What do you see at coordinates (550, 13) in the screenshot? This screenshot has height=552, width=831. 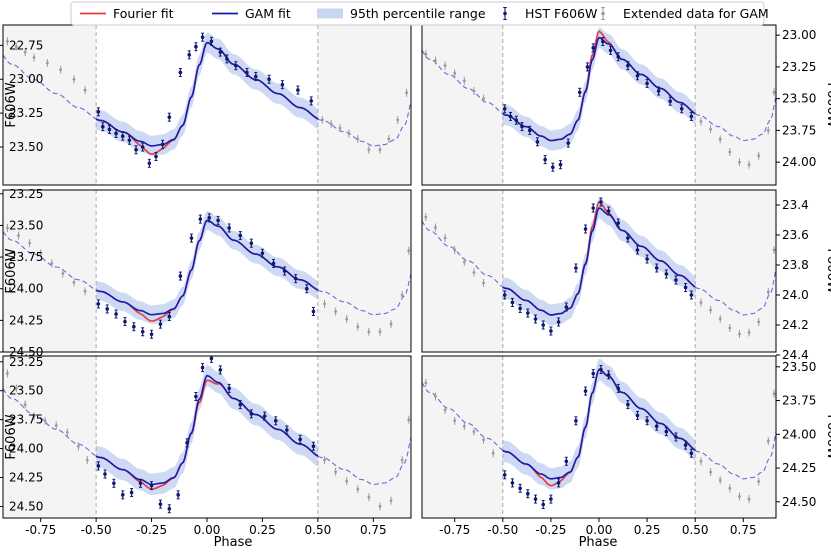 I see `legend-entry: HST F606W` at bounding box center [550, 13].